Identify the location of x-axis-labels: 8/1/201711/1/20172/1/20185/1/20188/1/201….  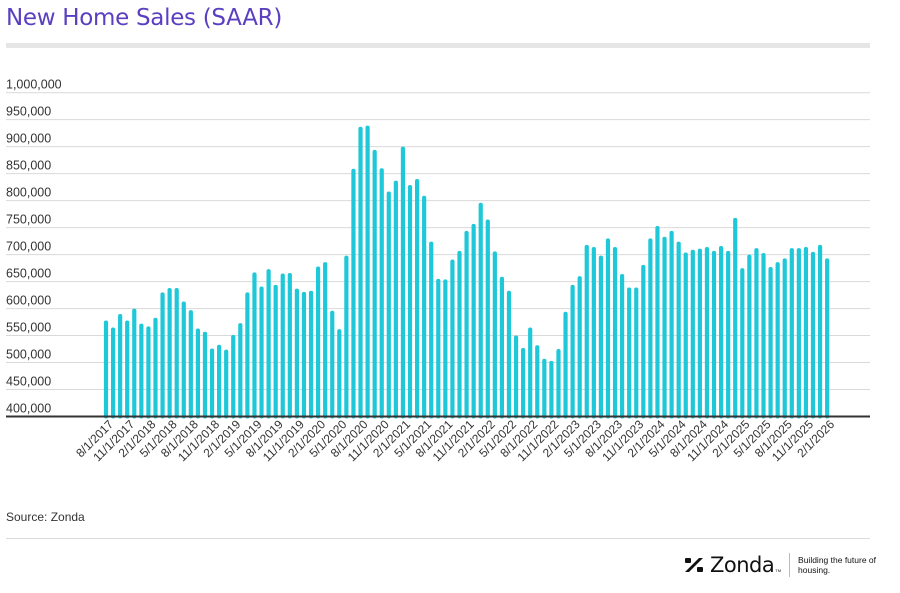
(455, 440).